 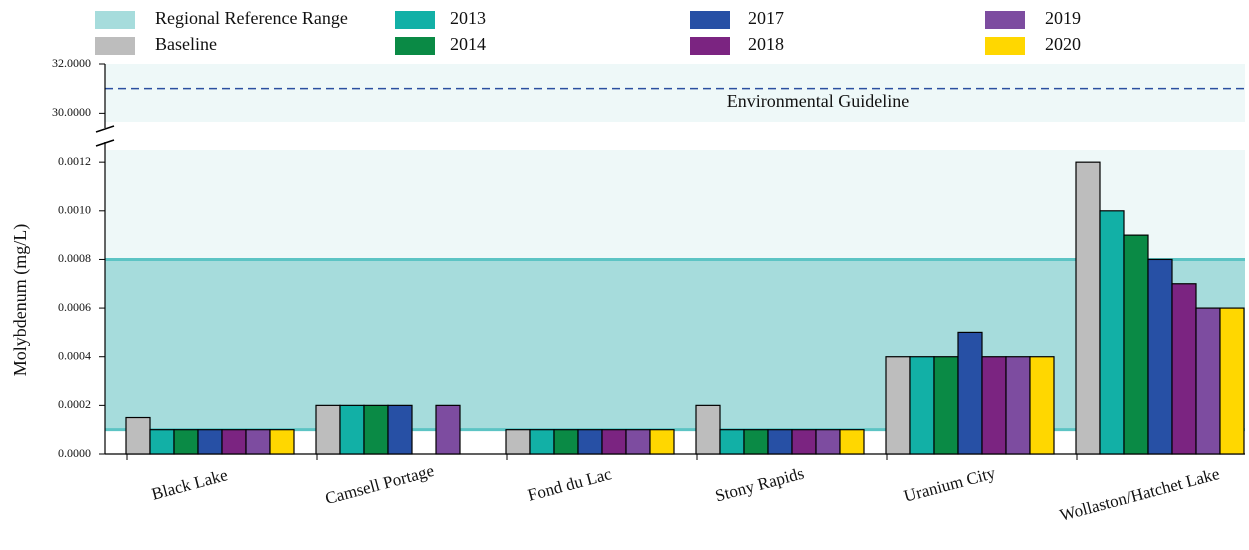 I want to click on x-tick-label: Black Lake, so click(x=190, y=484).